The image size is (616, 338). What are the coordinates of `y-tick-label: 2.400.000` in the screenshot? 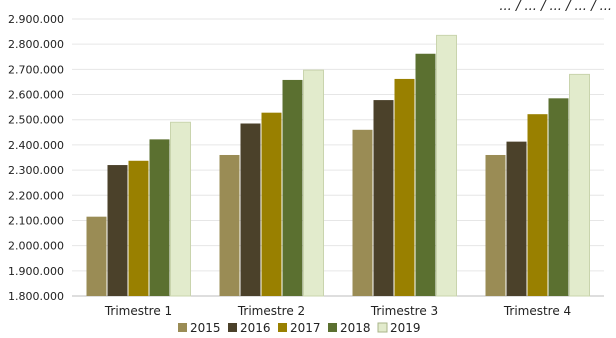 It's located at (36, 145).